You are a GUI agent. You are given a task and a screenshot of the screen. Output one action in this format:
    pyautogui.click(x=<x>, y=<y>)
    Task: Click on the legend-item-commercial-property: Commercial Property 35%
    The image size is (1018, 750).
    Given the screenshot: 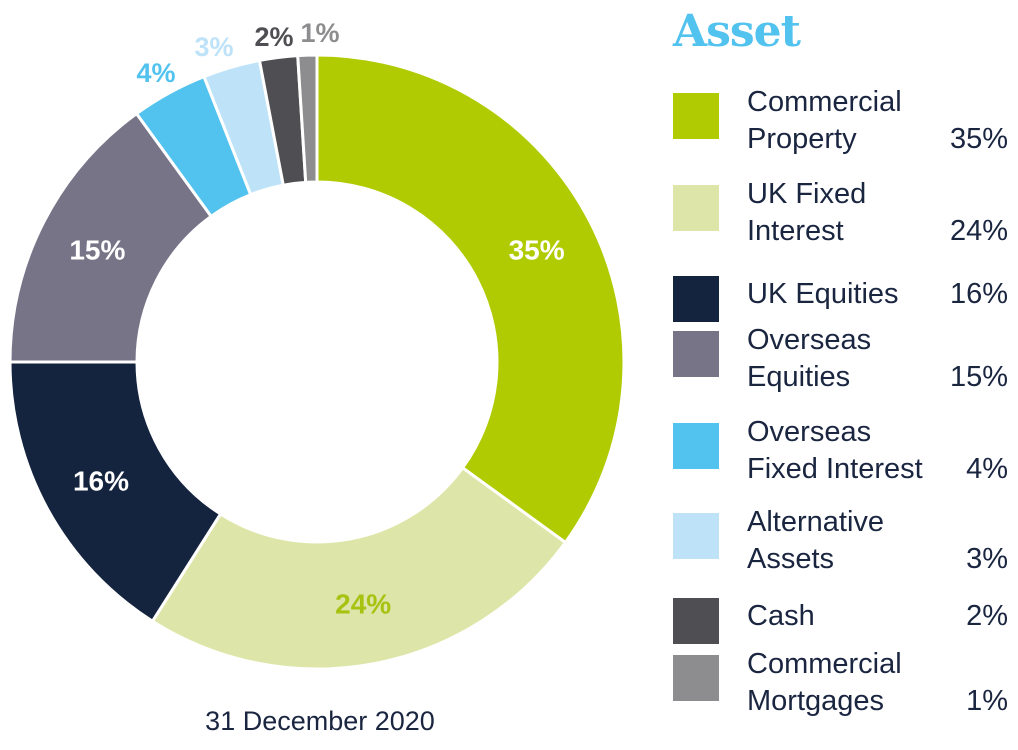 What is the action you would take?
    pyautogui.click(x=840, y=126)
    